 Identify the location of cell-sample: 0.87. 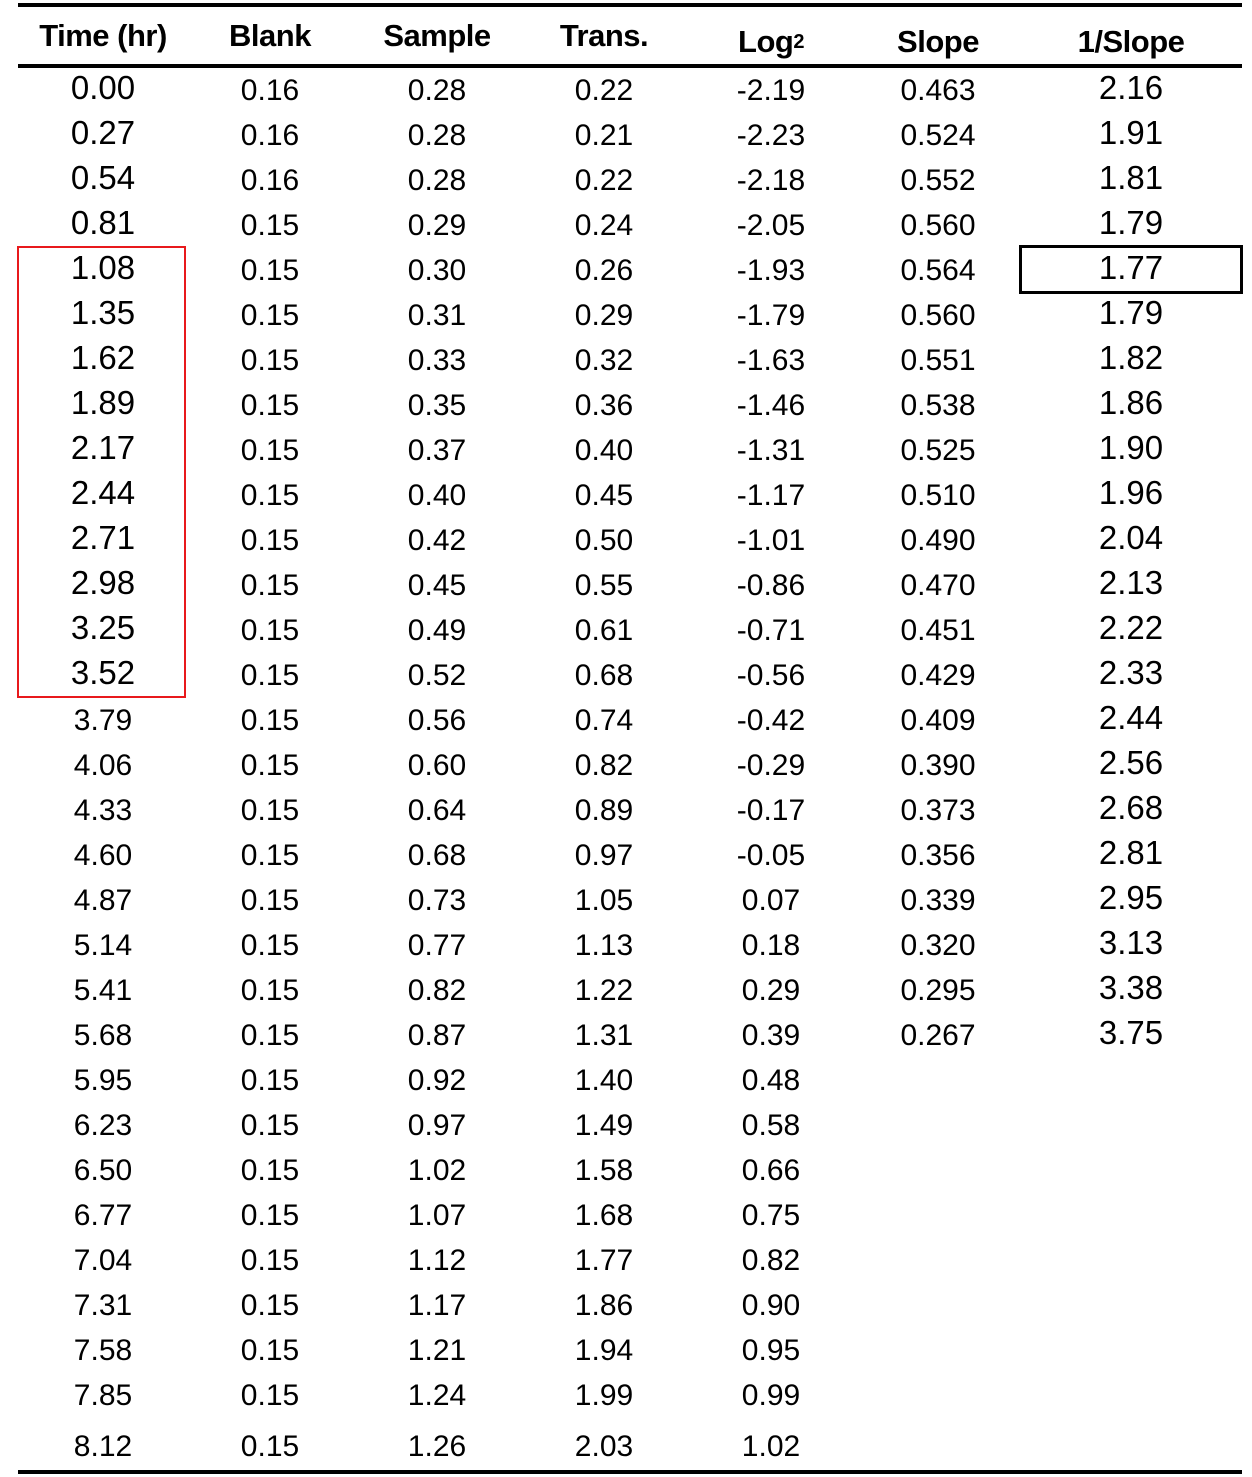
(437, 1035).